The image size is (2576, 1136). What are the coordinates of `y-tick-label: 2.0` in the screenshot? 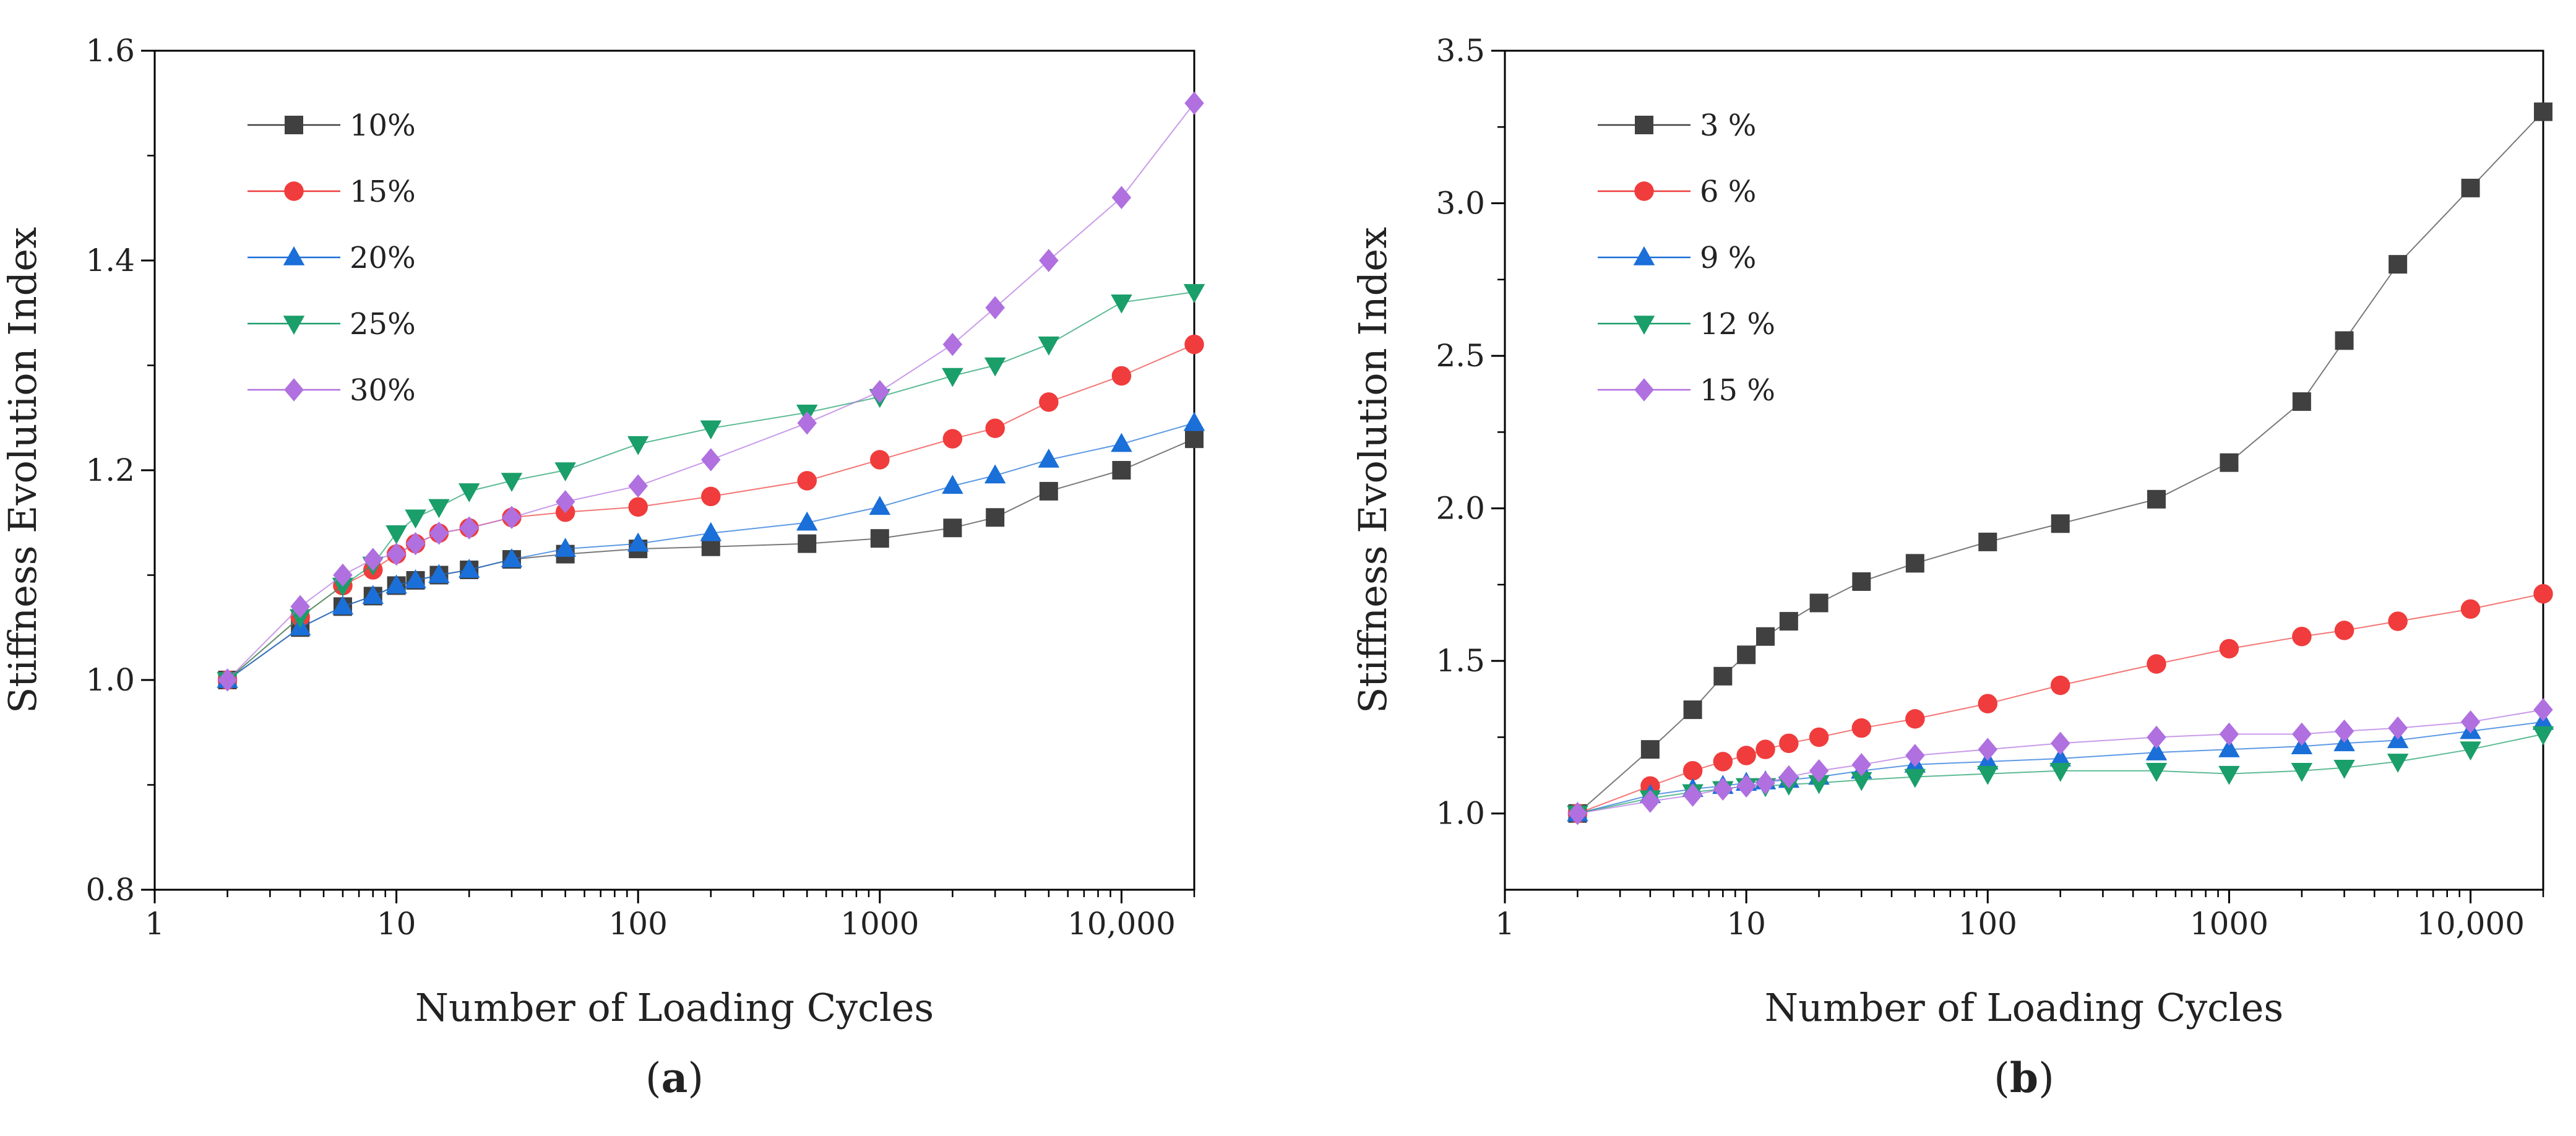 It's located at (1460, 509).